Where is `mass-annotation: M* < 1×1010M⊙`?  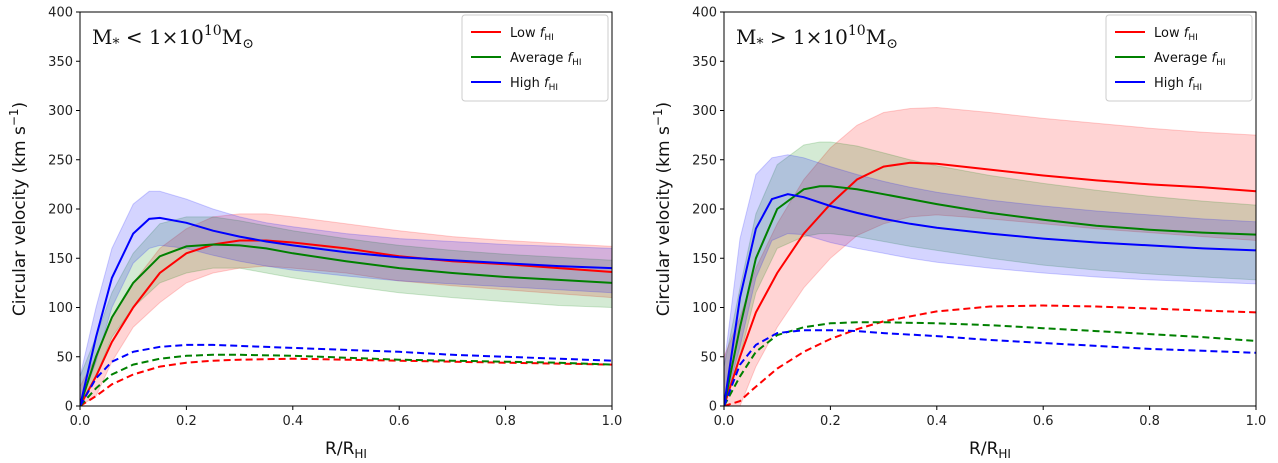
mass-annotation: M* < 1×1010M⊙ is located at coordinates (173, 37).